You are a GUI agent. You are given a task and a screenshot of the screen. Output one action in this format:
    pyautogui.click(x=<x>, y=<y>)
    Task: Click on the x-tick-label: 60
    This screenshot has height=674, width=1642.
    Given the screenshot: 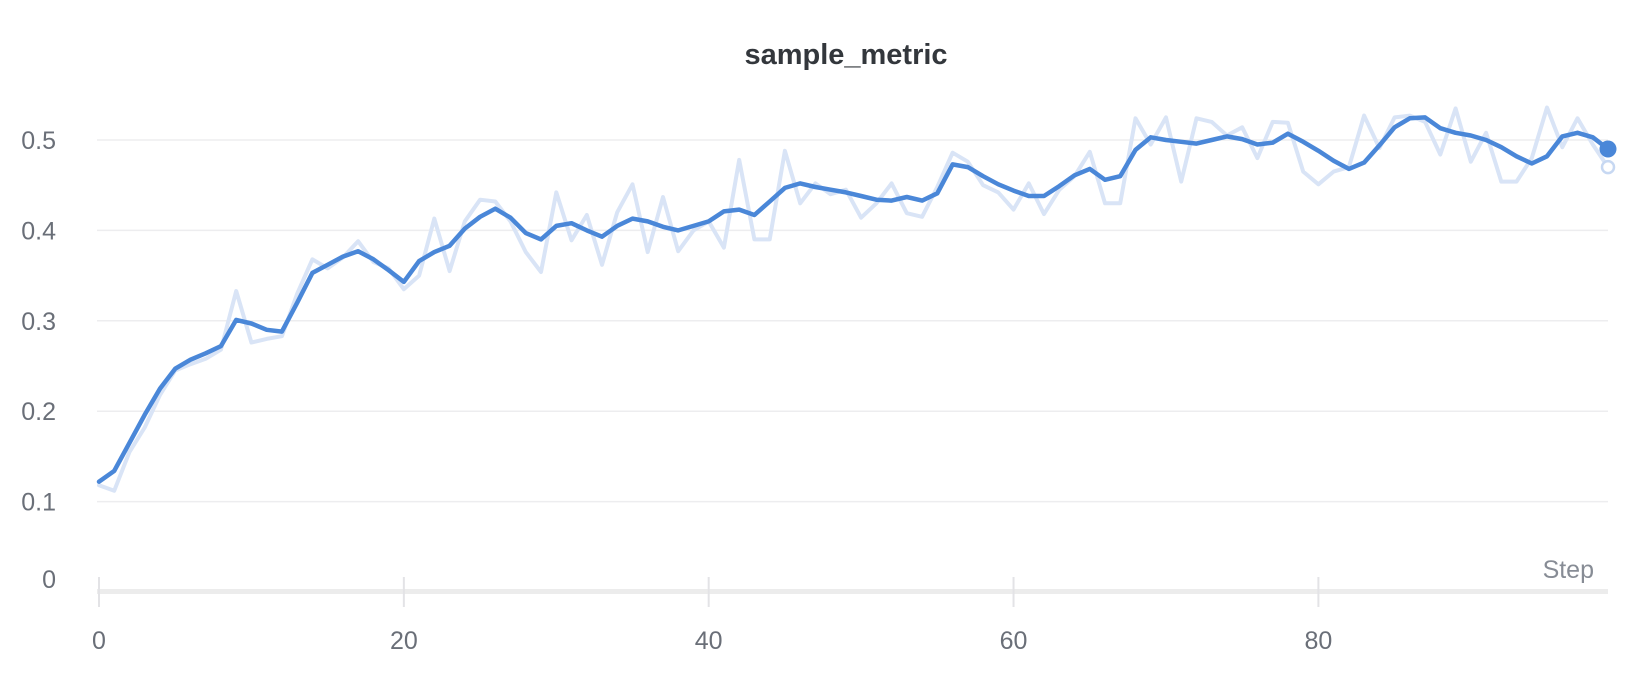 What is the action you would take?
    pyautogui.click(x=1014, y=641)
    